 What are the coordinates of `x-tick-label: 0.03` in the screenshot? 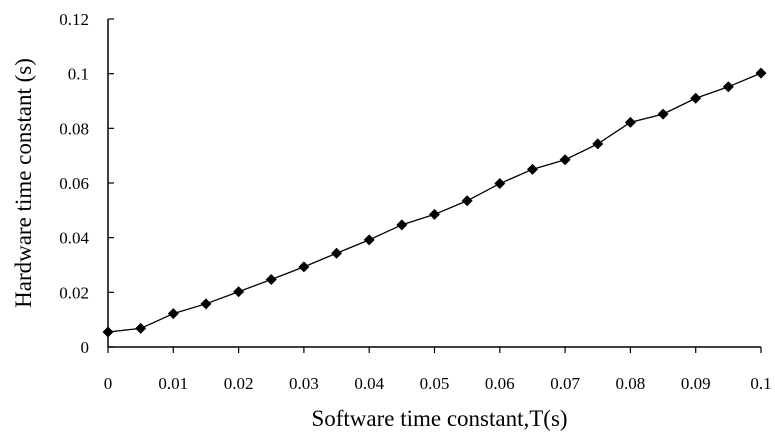 It's located at (304, 383).